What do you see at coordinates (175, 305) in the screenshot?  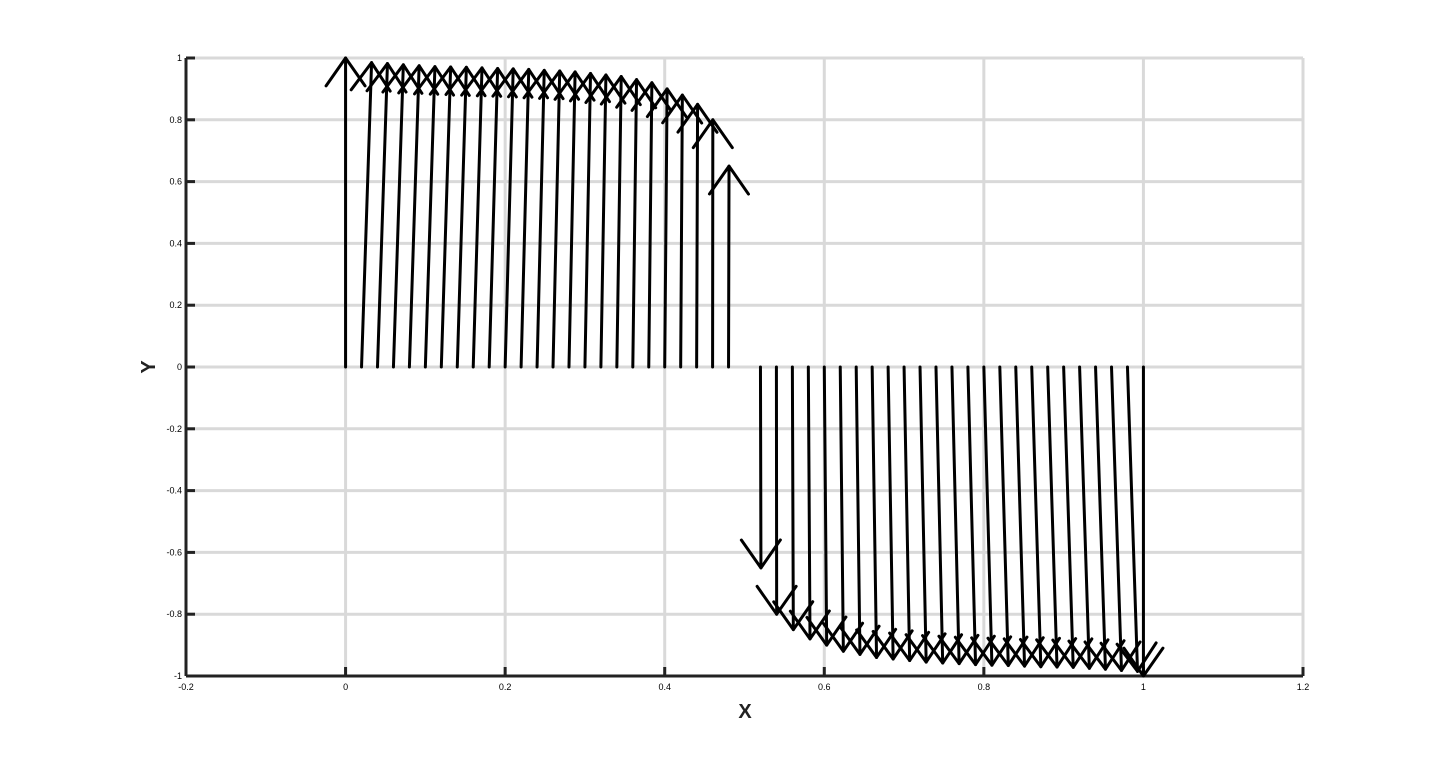 I see `y-tick-label: 0.2` at bounding box center [175, 305].